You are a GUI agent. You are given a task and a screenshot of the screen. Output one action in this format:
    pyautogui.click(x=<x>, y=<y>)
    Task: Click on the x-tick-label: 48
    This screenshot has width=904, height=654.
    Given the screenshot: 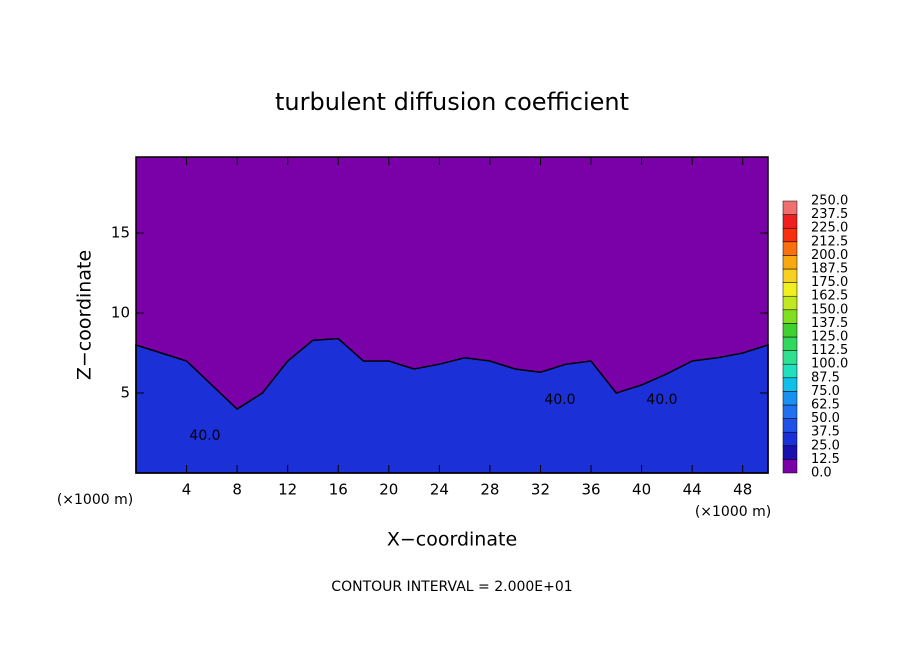 What is the action you would take?
    pyautogui.click(x=742, y=490)
    